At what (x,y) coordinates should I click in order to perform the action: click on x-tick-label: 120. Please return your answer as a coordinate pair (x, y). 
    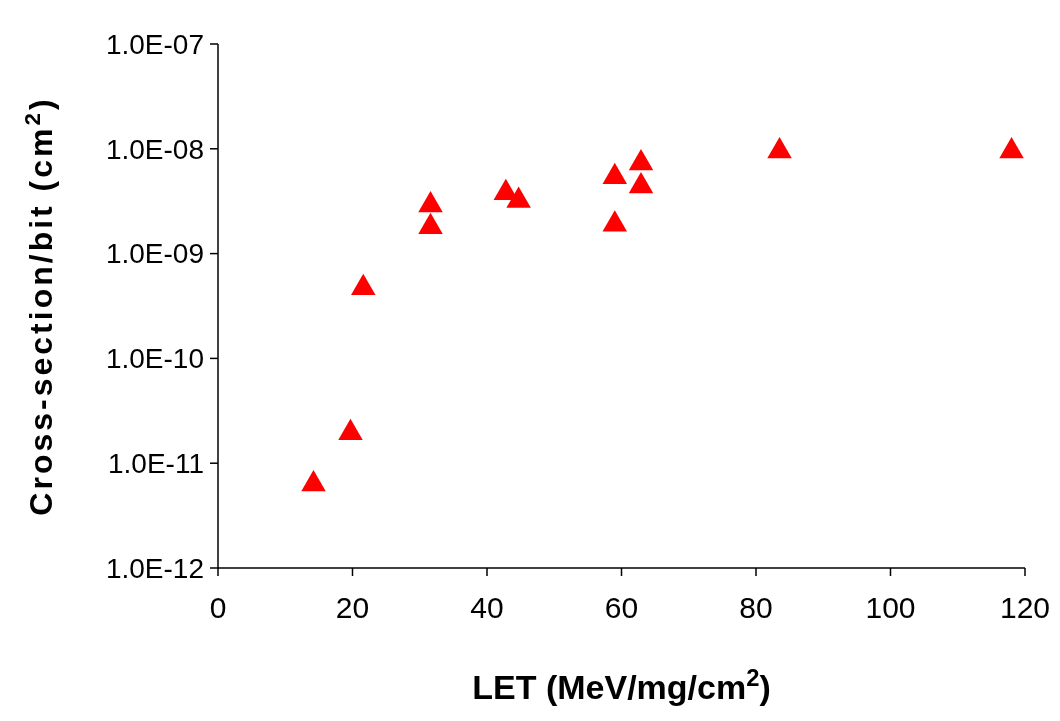
    Looking at the image, I should click on (1025, 607).